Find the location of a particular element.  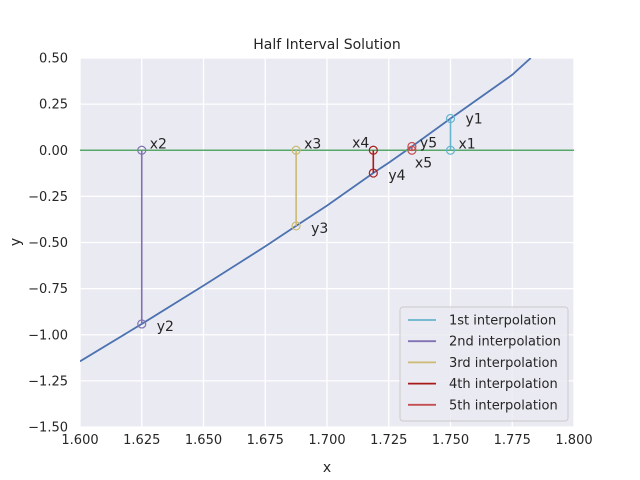

y-point-label: y3 is located at coordinates (319, 229).